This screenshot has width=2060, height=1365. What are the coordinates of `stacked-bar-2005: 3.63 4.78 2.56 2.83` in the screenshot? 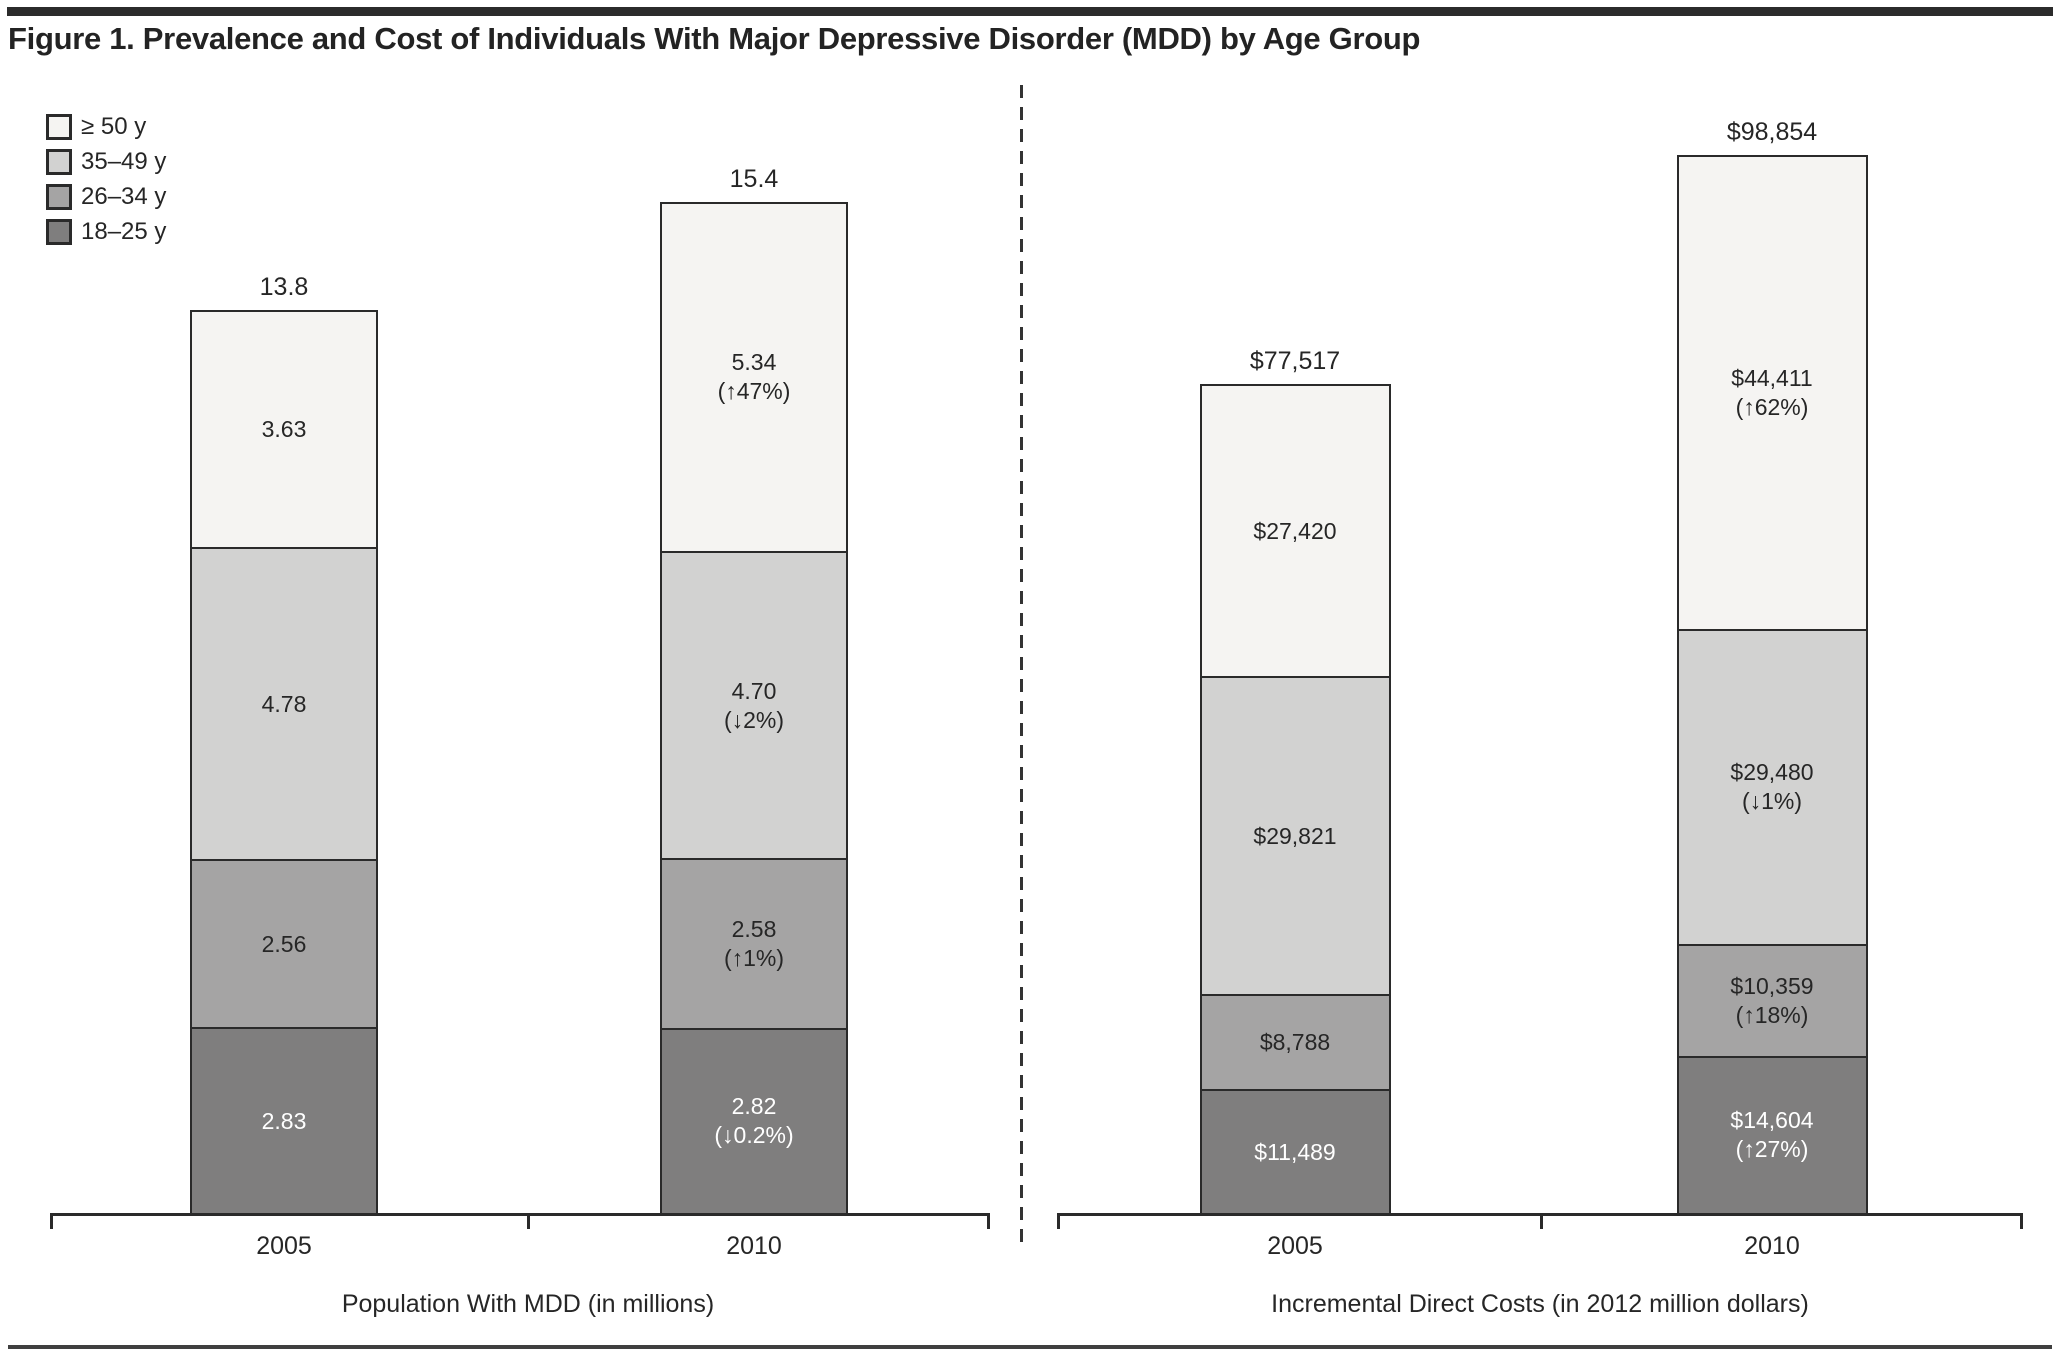 It's located at (284, 762).